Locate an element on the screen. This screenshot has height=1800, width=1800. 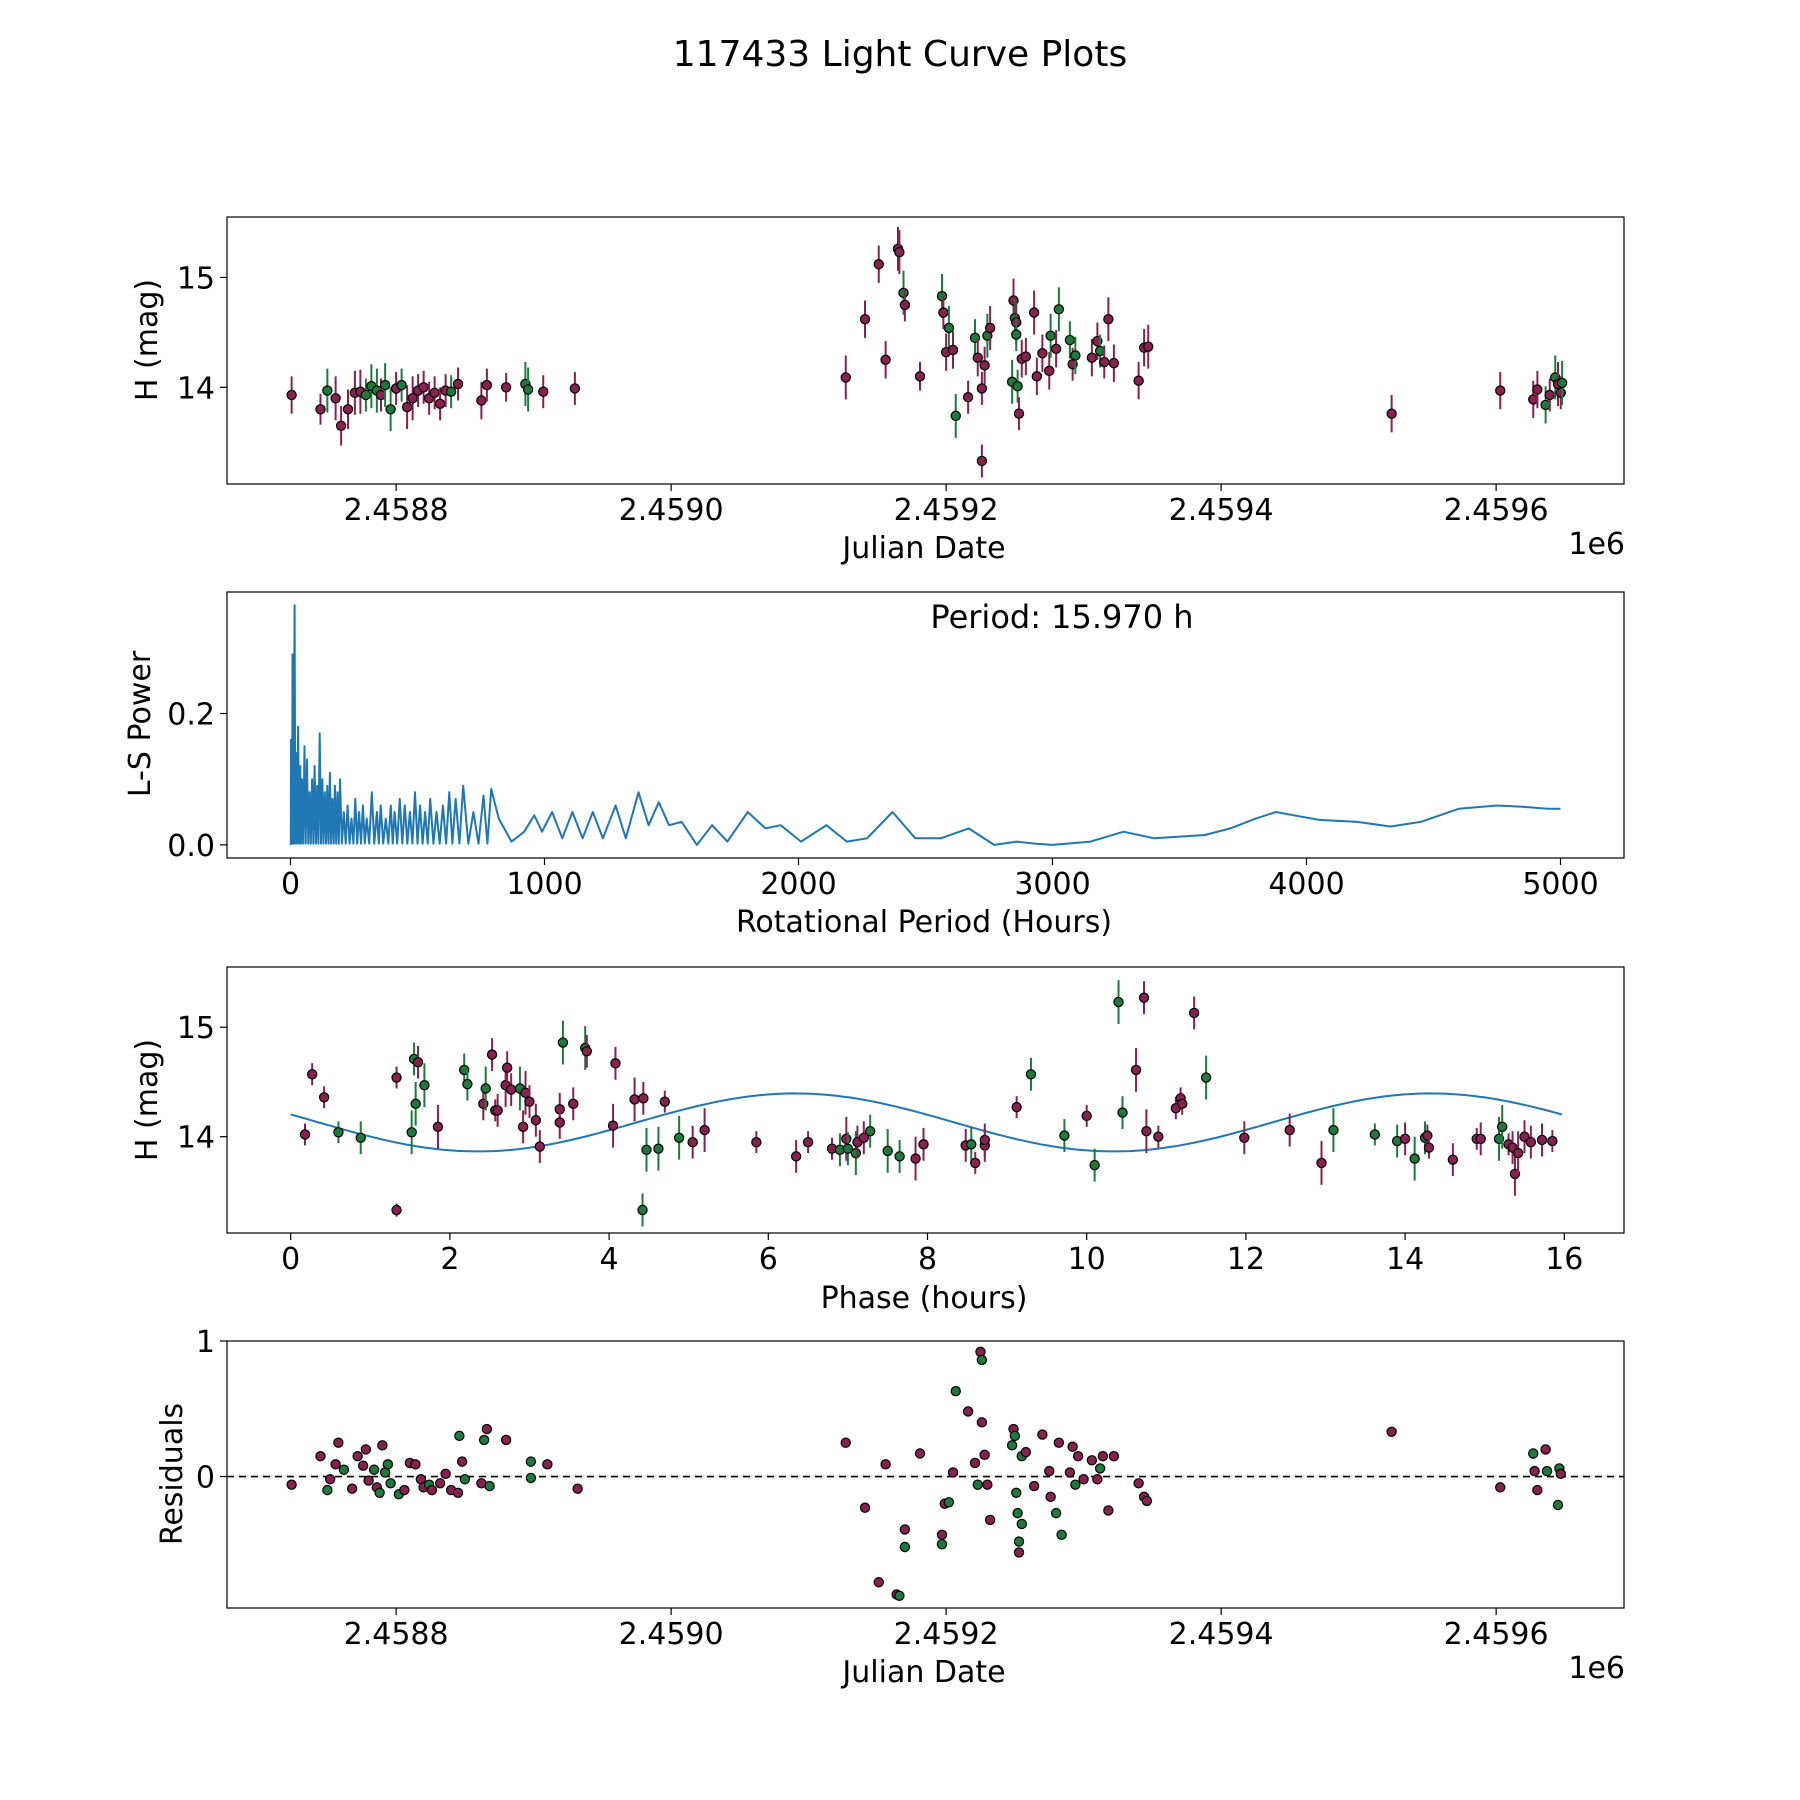
phase-xtick-label: 14 is located at coordinates (1405, 1259).